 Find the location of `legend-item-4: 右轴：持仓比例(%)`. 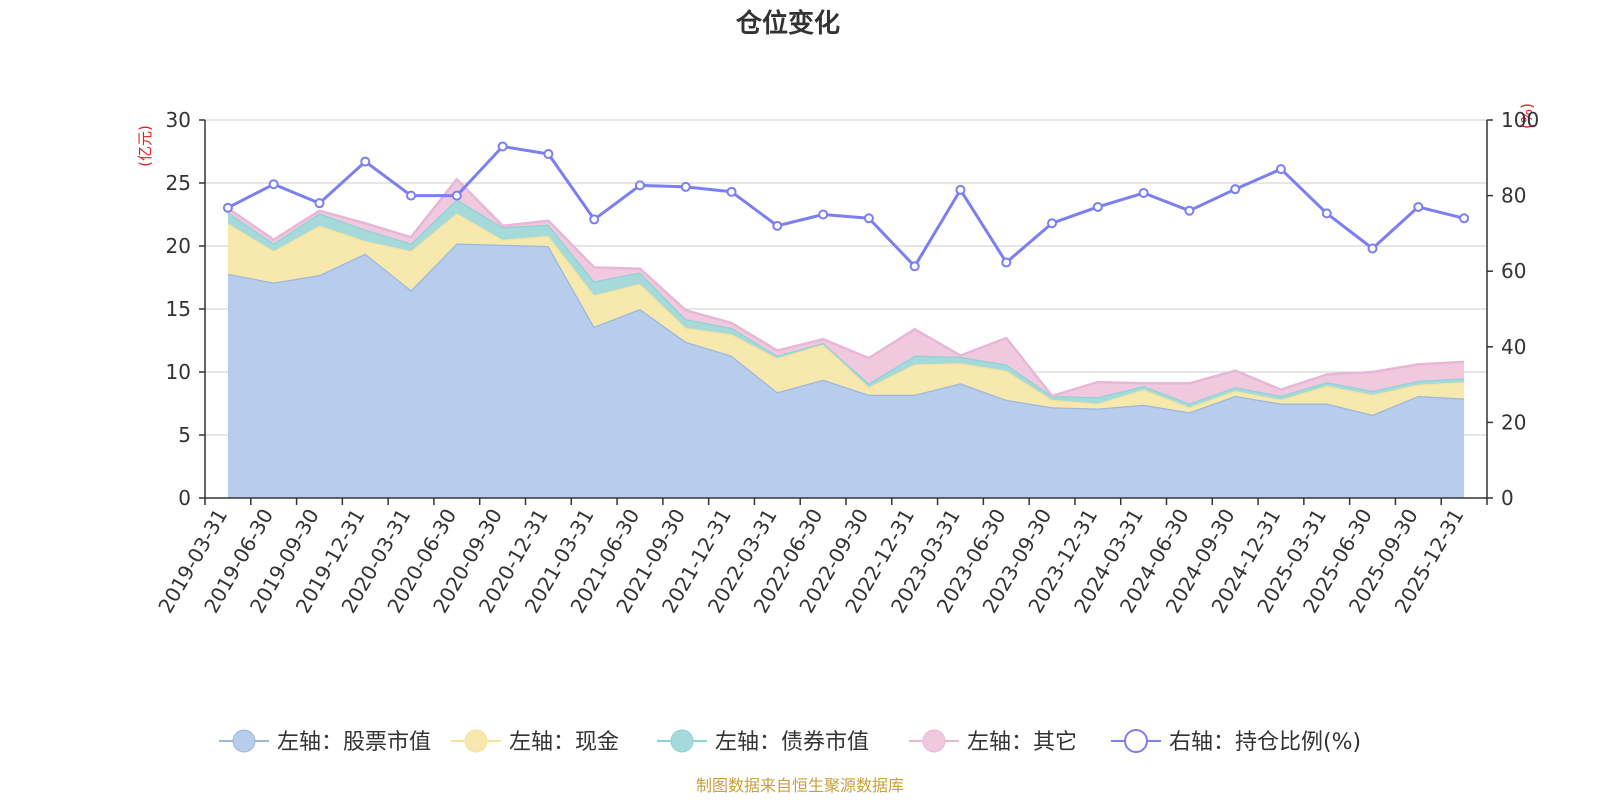

legend-item-4: 右轴：持仓比例(%) is located at coordinates (1236, 742).